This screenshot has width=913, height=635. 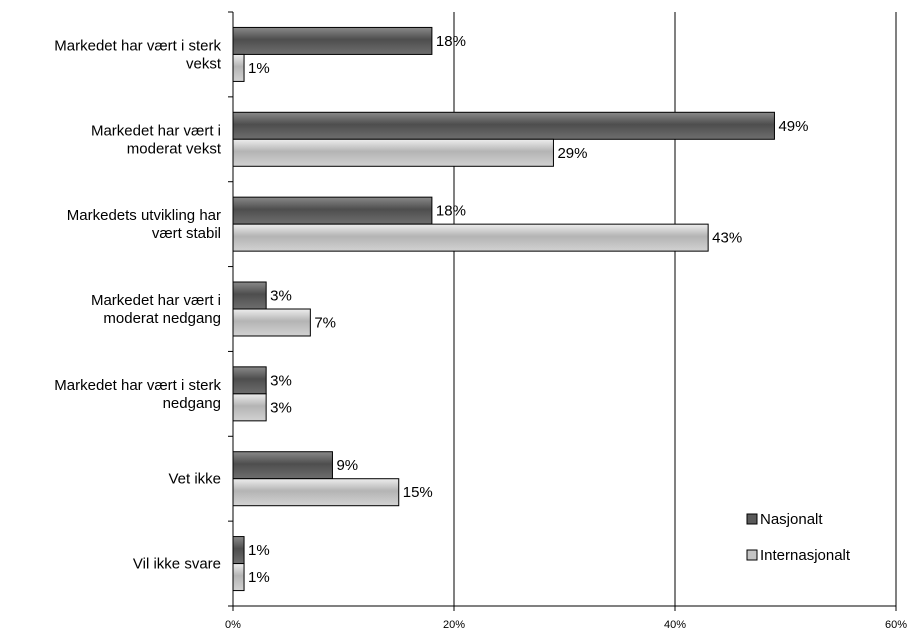 I want to click on category-label-line: moderat vekst, so click(x=174, y=148).